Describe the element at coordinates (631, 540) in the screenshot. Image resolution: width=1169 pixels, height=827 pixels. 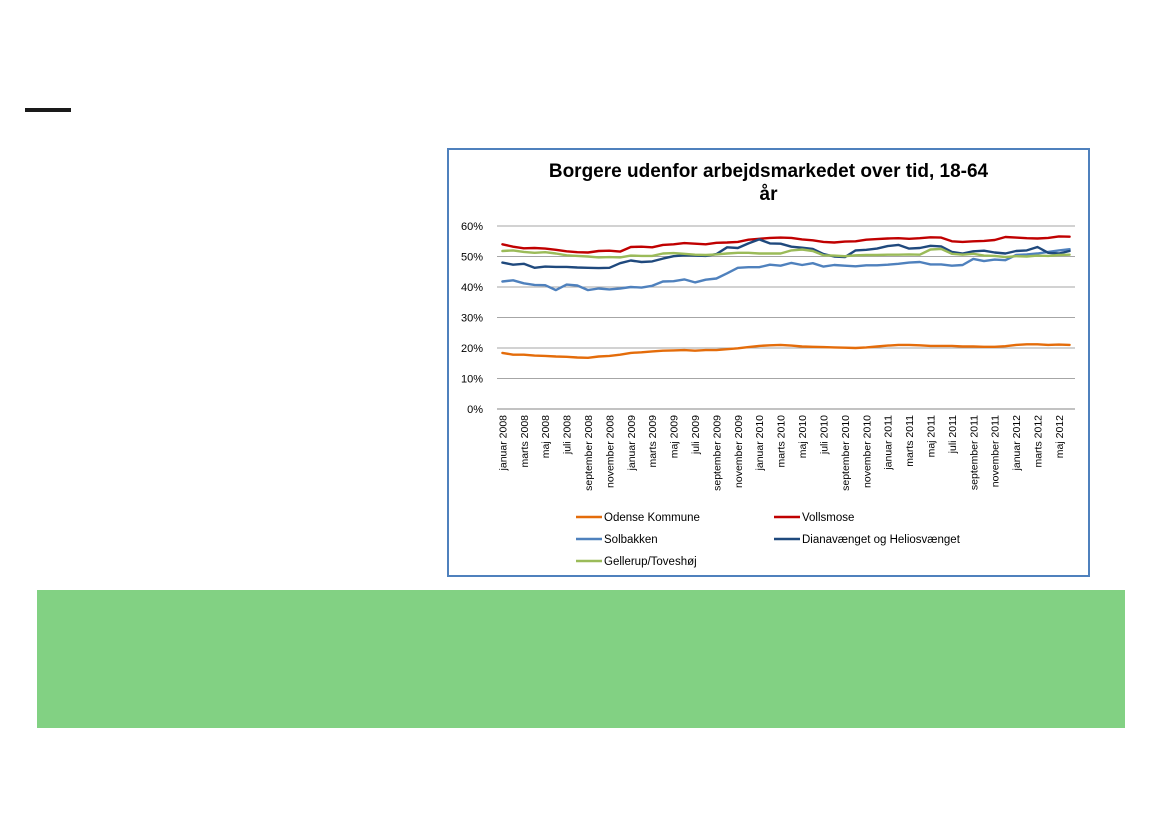
I see `legend-label: Solbakken` at that location.